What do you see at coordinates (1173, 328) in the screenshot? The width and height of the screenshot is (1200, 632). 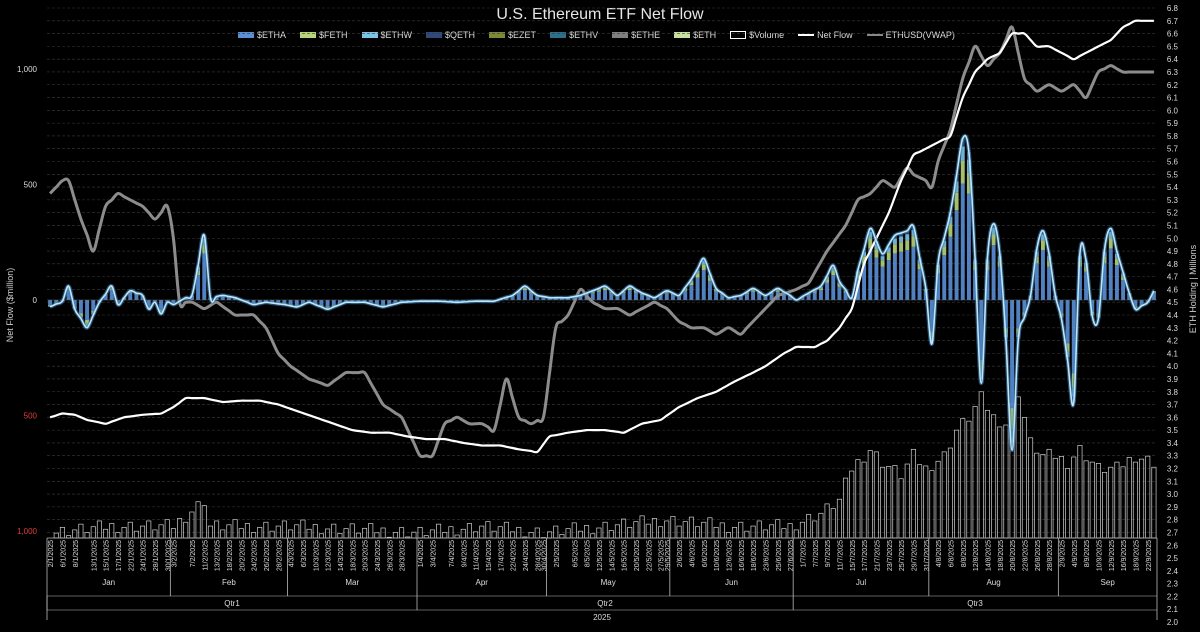 I see `y-right-tick-label: 4.3` at bounding box center [1173, 328].